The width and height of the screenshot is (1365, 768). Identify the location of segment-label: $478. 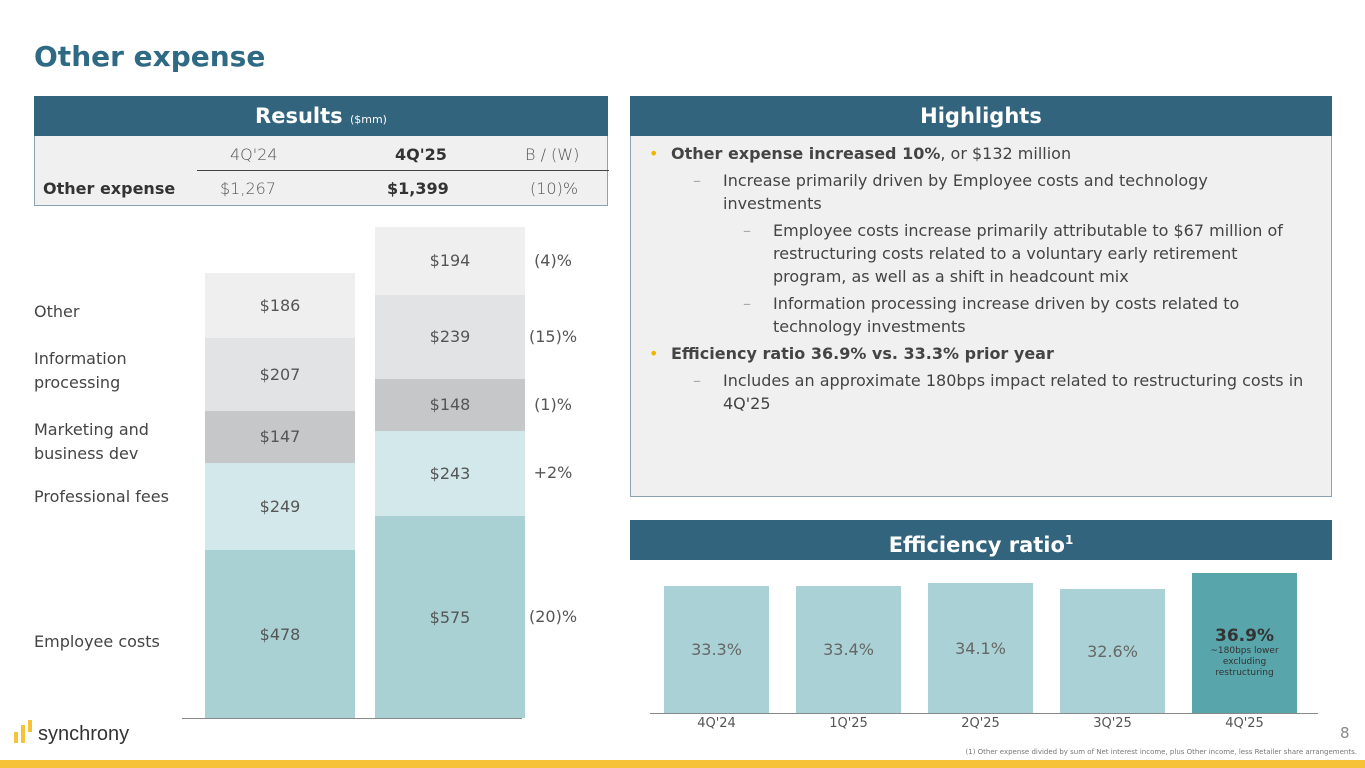
(280, 634).